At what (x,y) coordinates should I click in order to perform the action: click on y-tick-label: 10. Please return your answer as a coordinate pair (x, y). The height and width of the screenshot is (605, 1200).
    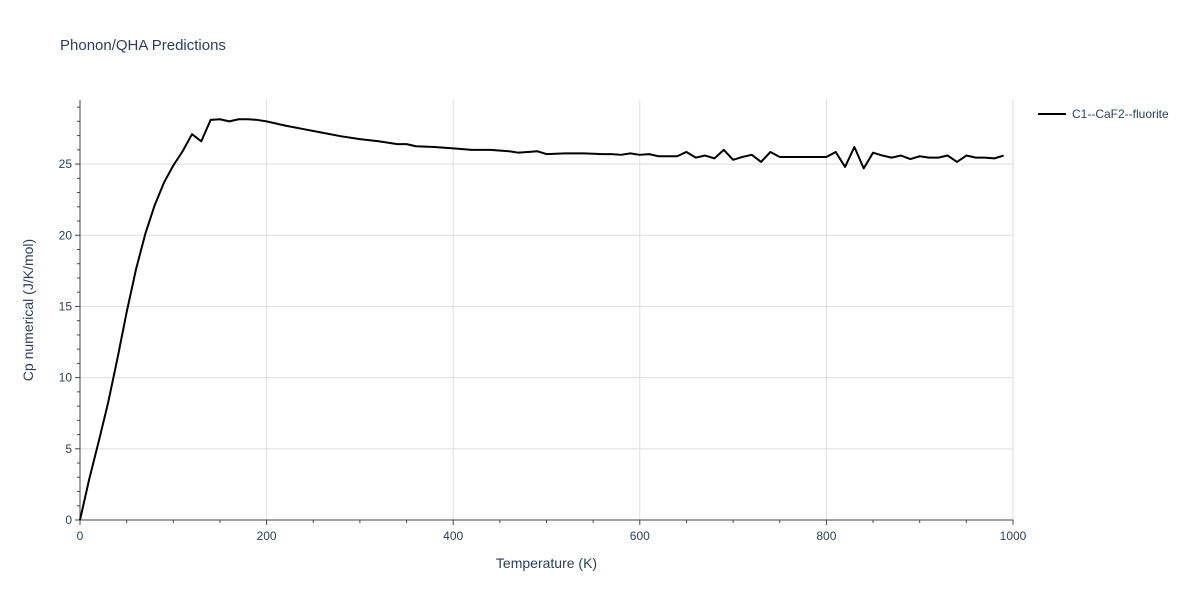
    Looking at the image, I should click on (66, 378).